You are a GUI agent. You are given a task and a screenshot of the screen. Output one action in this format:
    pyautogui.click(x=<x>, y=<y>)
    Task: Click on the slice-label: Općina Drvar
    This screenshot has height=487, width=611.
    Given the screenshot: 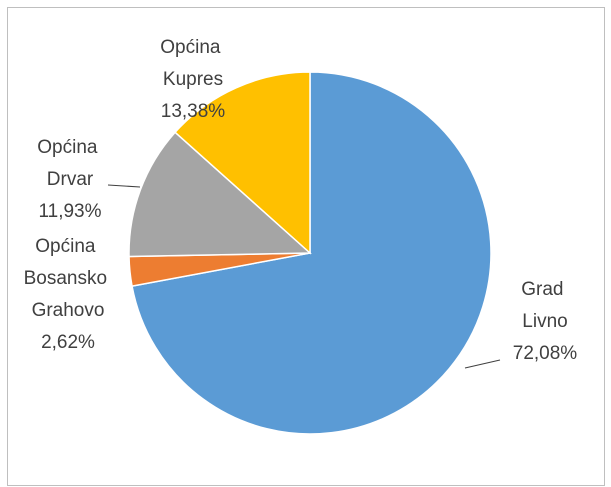 What is the action you would take?
    pyautogui.click(x=69, y=163)
    